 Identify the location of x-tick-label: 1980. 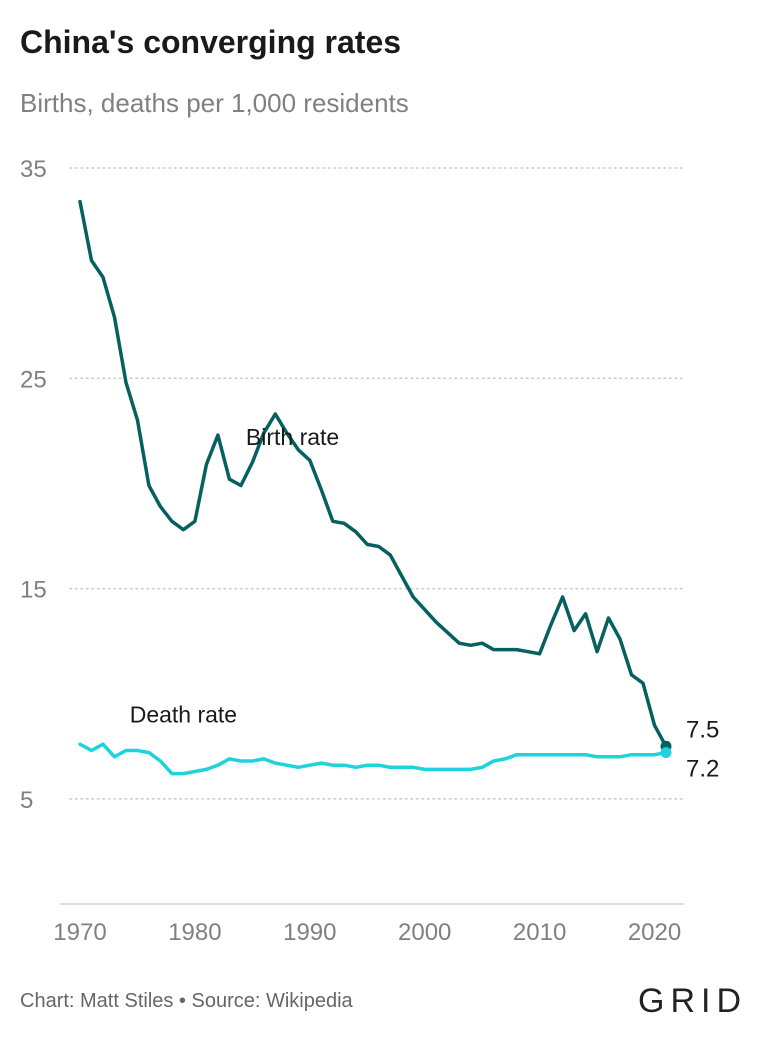
(194, 932).